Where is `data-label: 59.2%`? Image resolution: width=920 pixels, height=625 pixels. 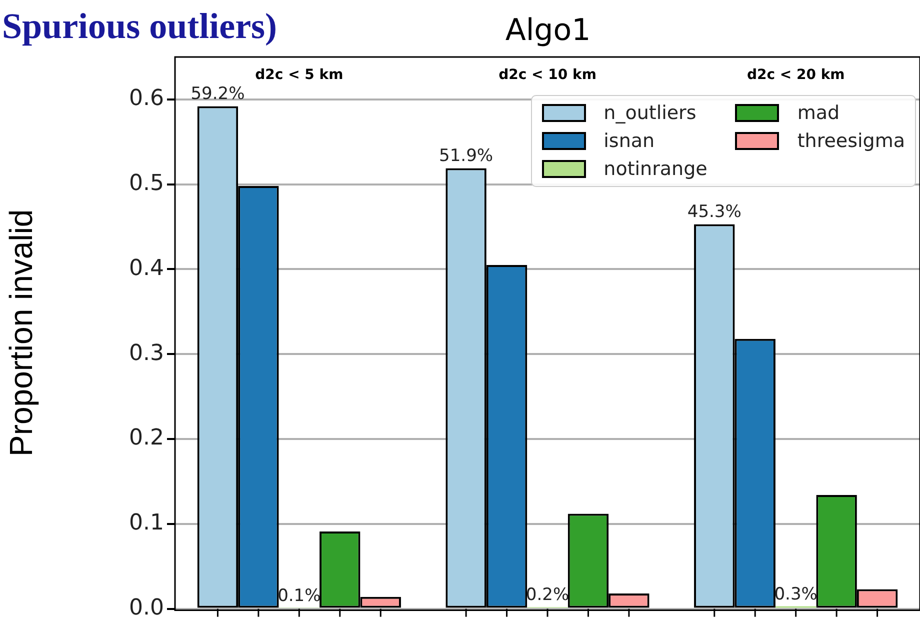
data-label: 59.2% is located at coordinates (217, 94).